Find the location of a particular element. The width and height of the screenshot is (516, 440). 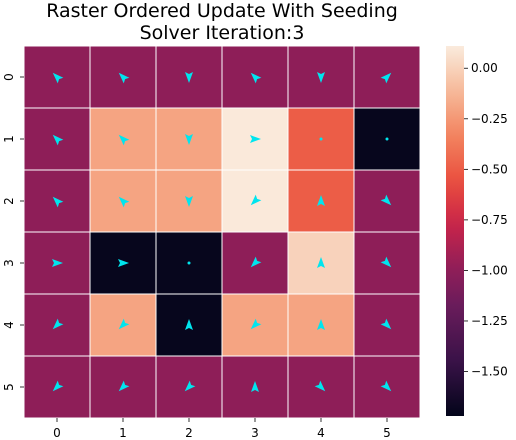

y-tick-label: 3 is located at coordinates (9, 263).